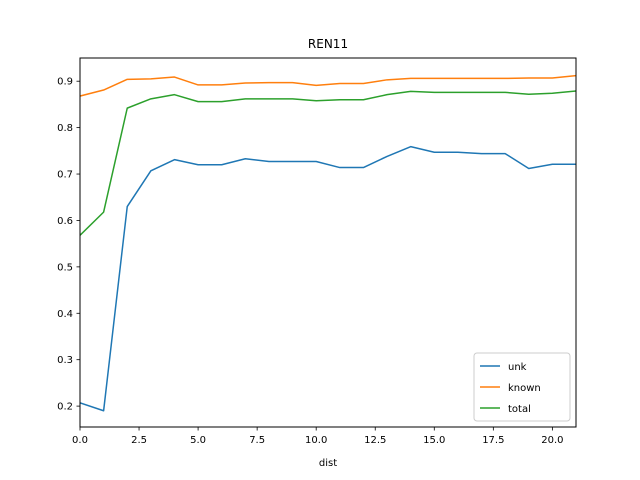 Image resolution: width=640 pixels, height=480 pixels. What do you see at coordinates (375, 440) in the screenshot?
I see `x-tick-label: 12.5` at bounding box center [375, 440].